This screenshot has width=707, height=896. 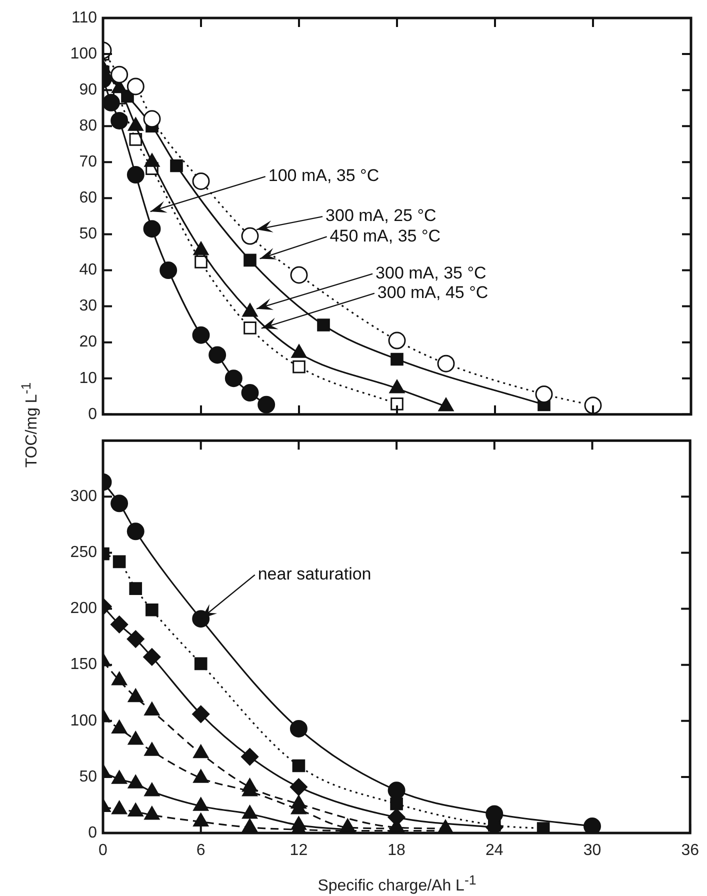 I want to click on x-tick-label: 36, so click(x=690, y=851).